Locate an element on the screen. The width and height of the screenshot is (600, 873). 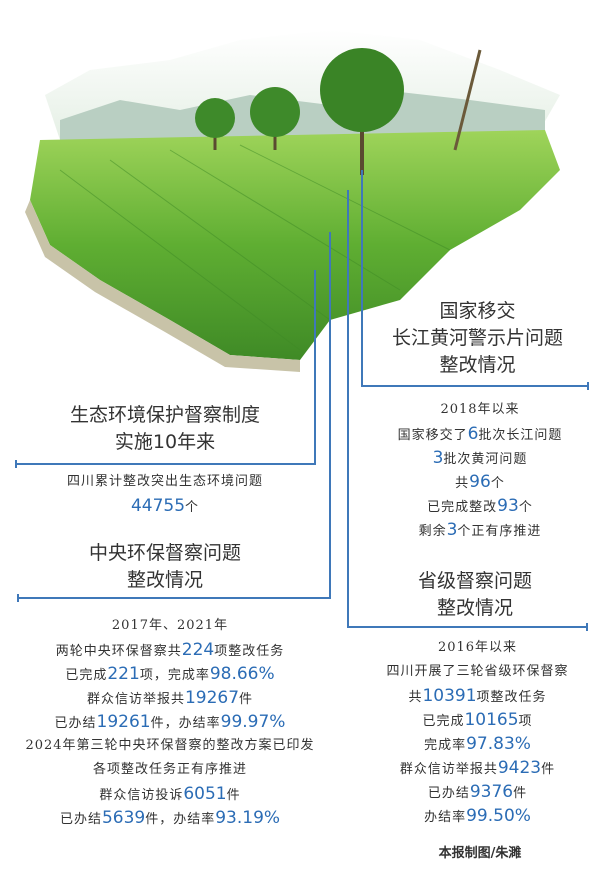
provincial-rule-horizontal is located at coordinates (467, 627).